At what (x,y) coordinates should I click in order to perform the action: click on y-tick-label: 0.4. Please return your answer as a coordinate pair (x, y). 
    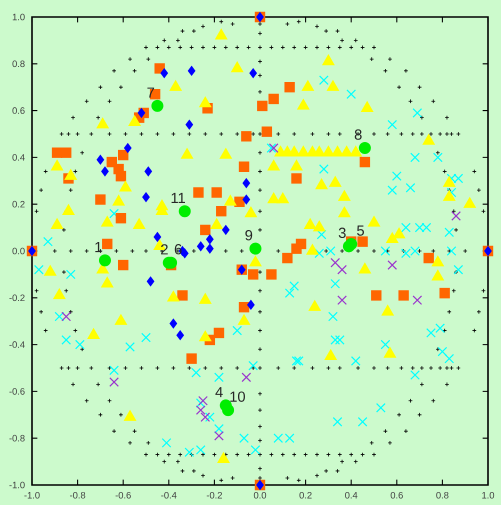
    Looking at the image, I should click on (18, 157).